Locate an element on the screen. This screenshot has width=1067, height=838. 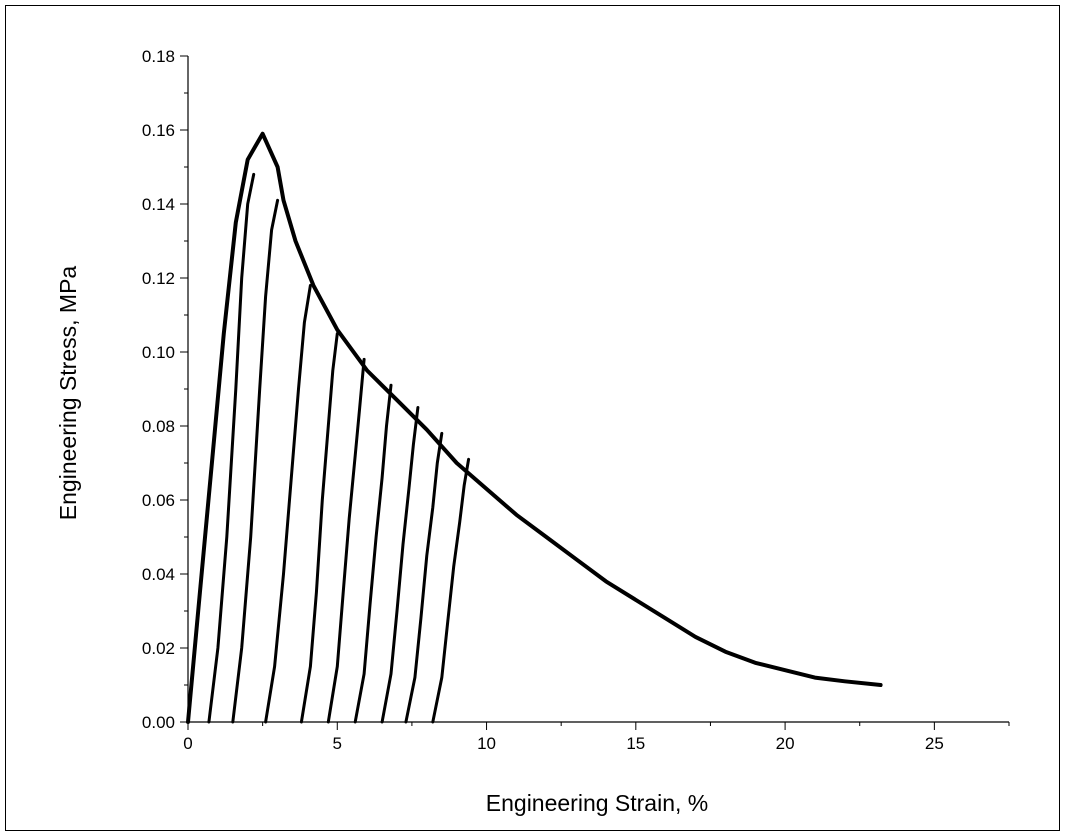
y-tick-label: 0.04 is located at coordinates (158, 574).